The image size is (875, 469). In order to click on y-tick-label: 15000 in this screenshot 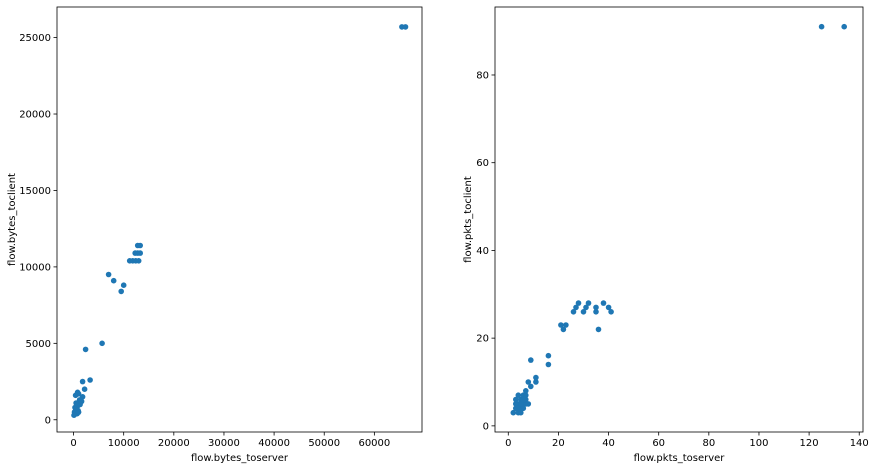, I will do `click(35, 191)`.